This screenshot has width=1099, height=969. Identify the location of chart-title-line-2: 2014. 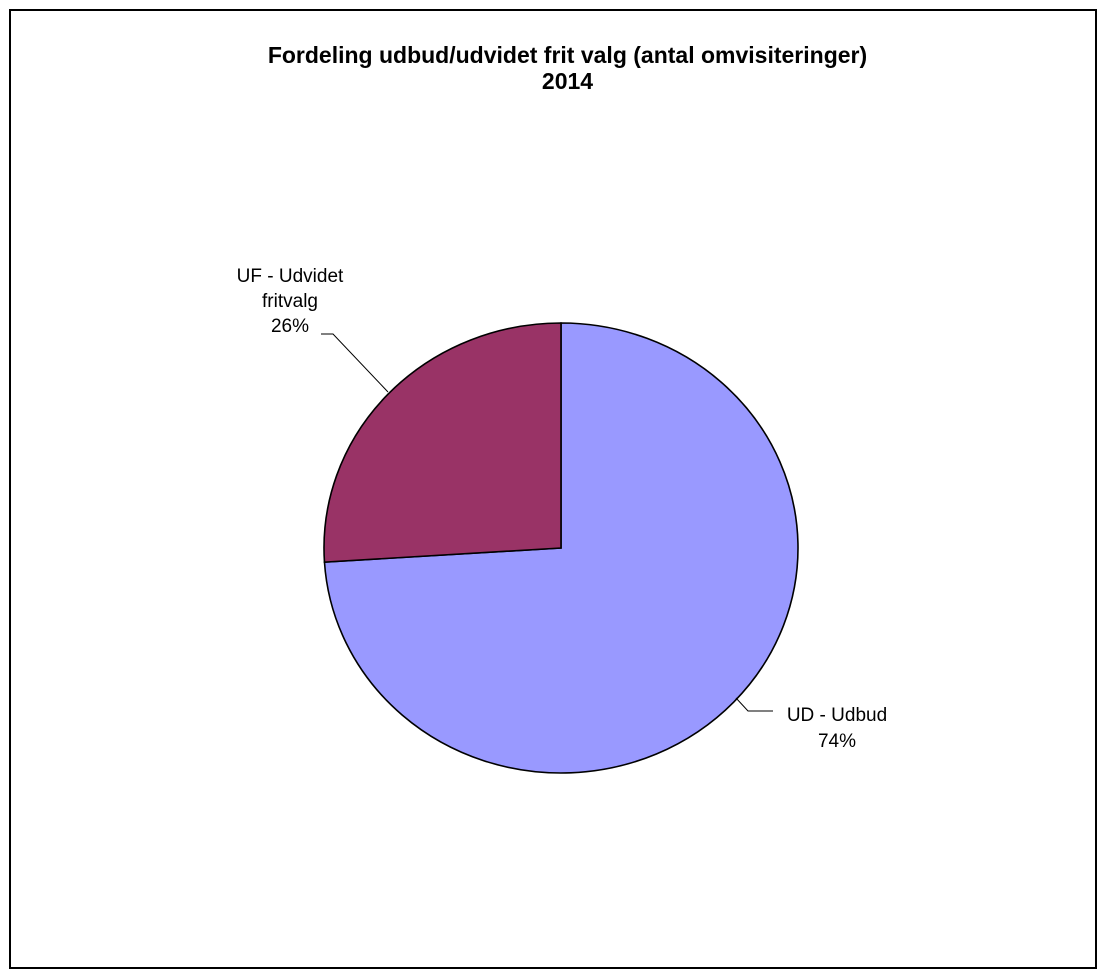
(567, 81).